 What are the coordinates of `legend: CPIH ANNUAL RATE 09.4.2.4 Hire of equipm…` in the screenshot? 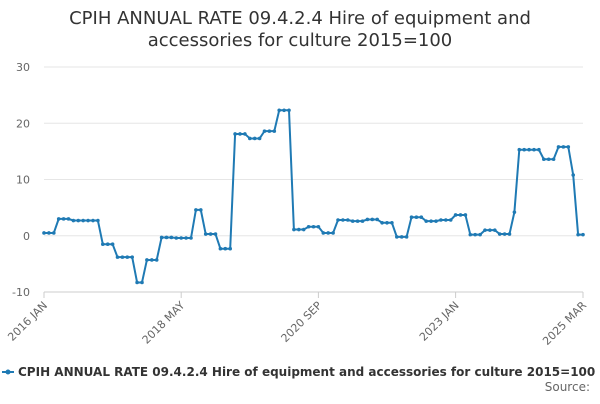 It's located at (298, 372).